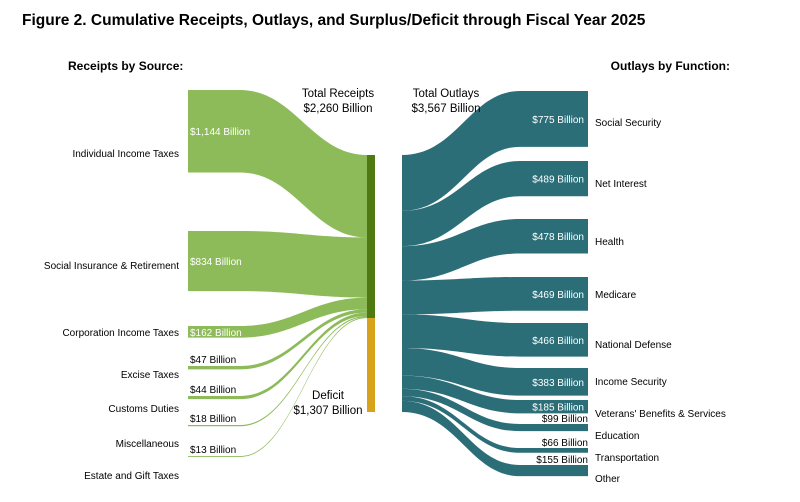  I want to click on outlay-label-health: Health, so click(609, 242).